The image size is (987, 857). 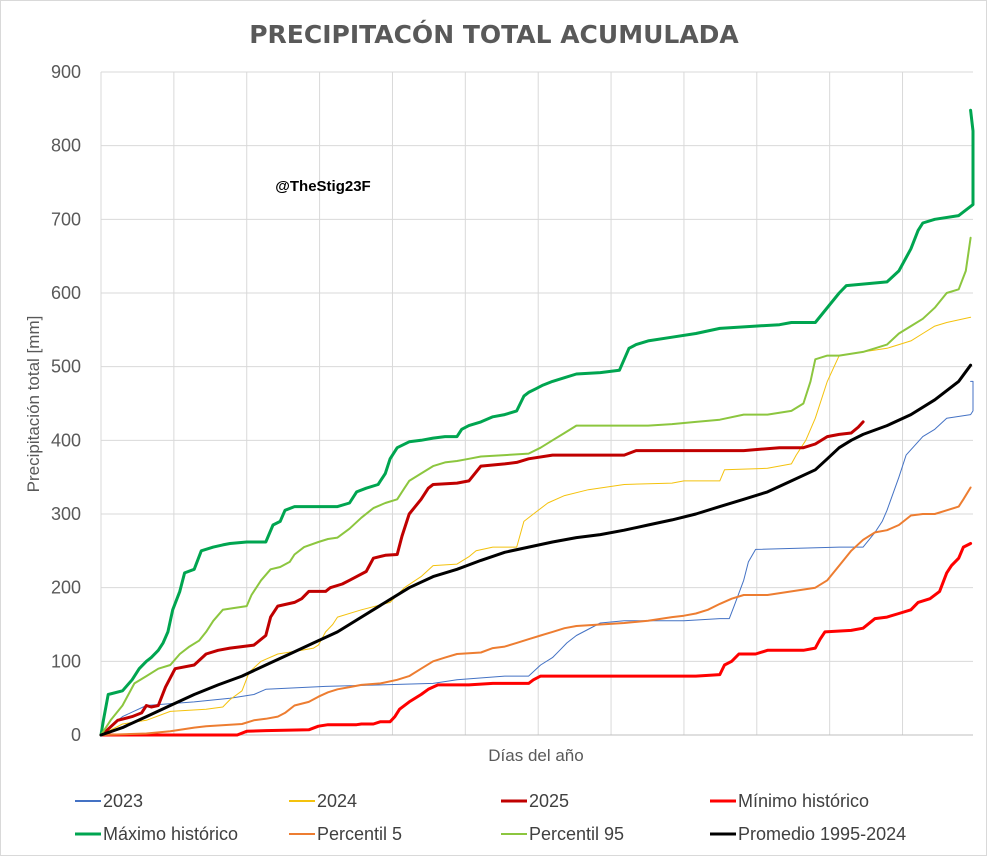 I want to click on watermark-annotation: @TheStig23F, so click(x=322, y=186).